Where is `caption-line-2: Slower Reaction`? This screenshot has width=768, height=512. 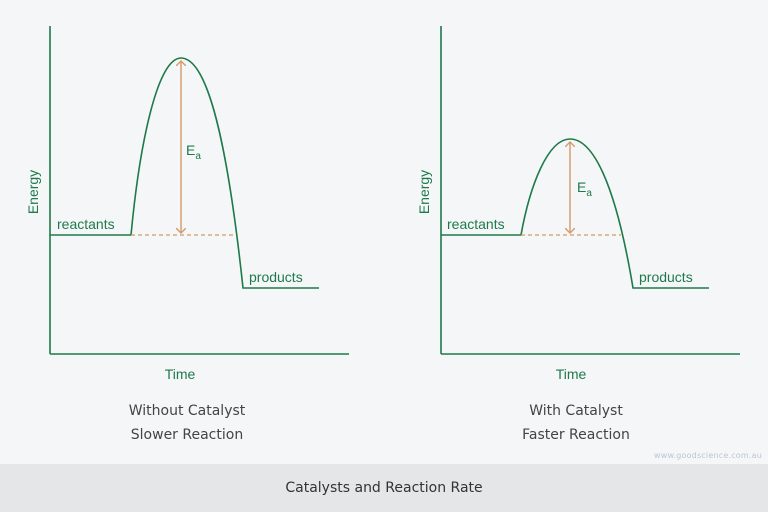
caption-line-2: Slower Reaction is located at coordinates (187, 435).